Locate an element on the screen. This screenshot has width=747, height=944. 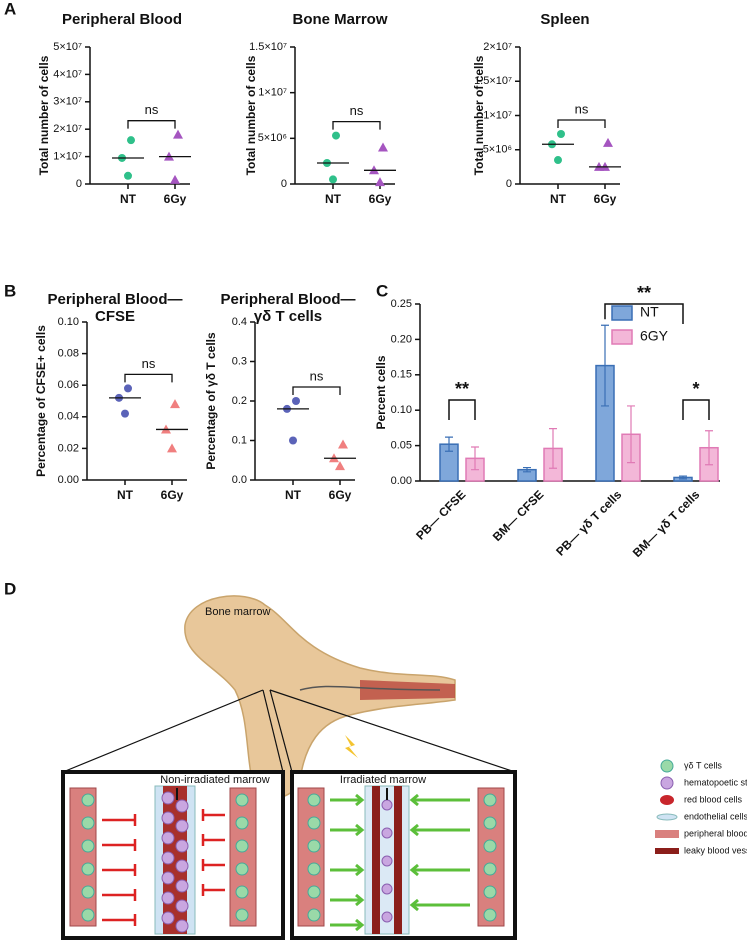
panel-label: B is located at coordinates (10, 290).